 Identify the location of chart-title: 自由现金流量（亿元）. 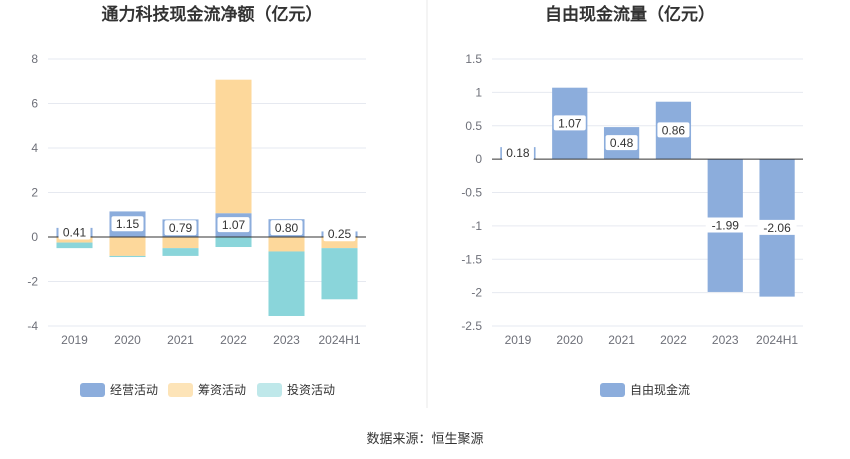
(630, 14).